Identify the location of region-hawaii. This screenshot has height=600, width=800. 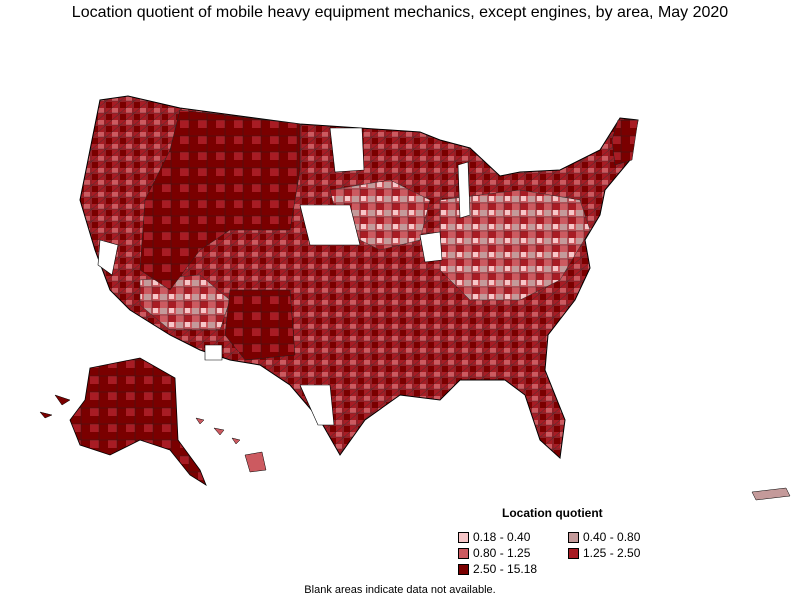
(231, 445).